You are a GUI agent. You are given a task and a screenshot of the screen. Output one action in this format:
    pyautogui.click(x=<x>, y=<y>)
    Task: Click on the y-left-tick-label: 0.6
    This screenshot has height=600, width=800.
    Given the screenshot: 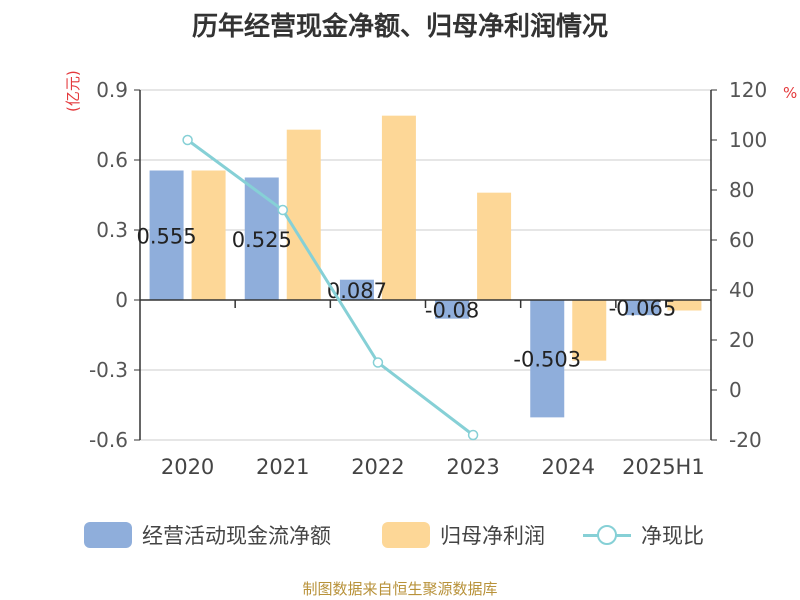 What is the action you would take?
    pyautogui.click(x=112, y=160)
    